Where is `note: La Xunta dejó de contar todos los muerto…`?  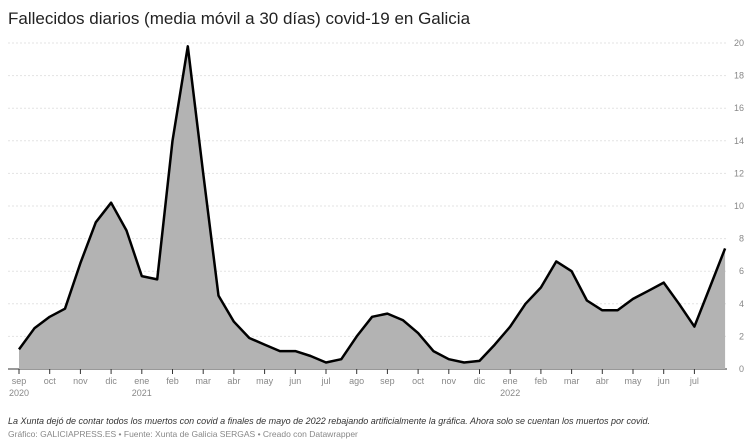
note: La Xunta dejó de contar todos los muerto… is located at coordinates (329, 421).